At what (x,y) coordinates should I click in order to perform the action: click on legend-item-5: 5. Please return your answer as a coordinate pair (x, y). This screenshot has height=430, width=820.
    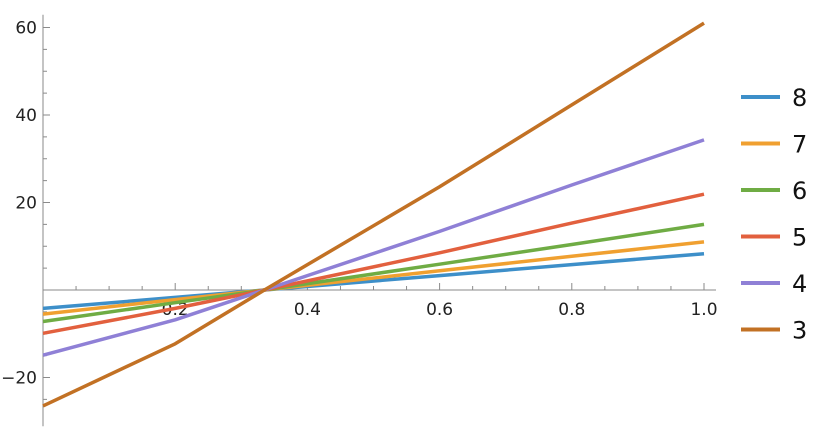
    Looking at the image, I should click on (774, 238).